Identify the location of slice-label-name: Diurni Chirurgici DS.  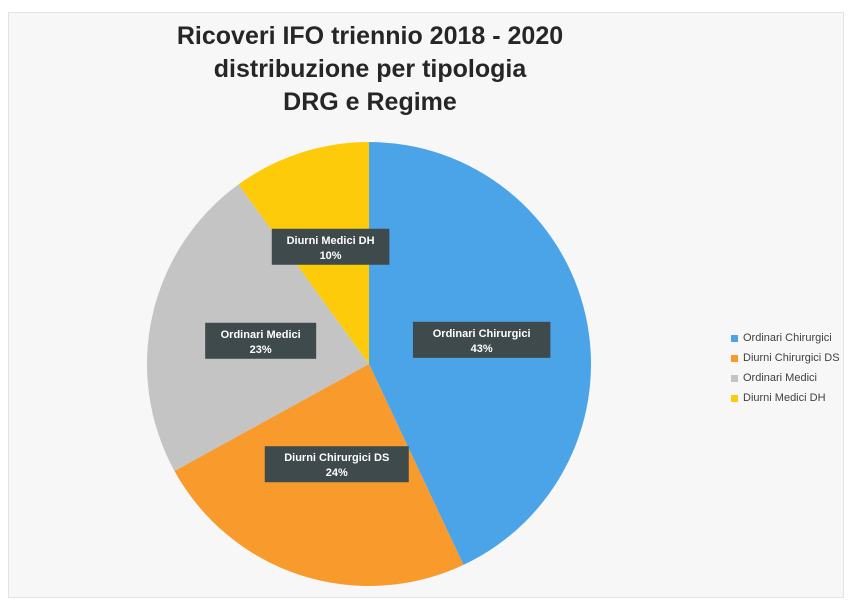
(336, 458).